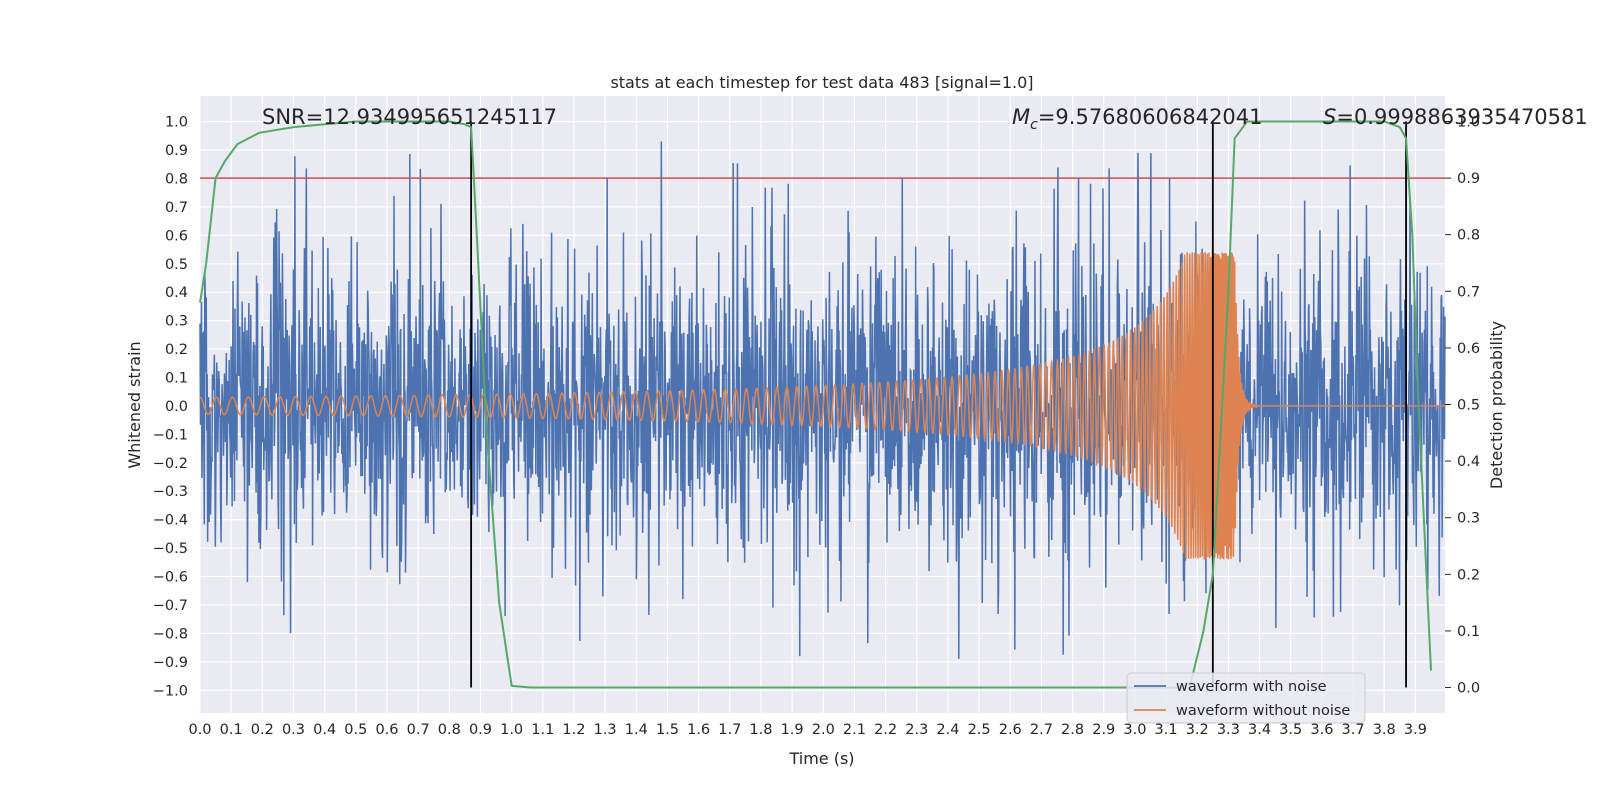 Image resolution: width=1600 pixels, height=800 pixels. What do you see at coordinates (134, 404) in the screenshot?
I see `y-axis-label: Whitened strain` at bounding box center [134, 404].